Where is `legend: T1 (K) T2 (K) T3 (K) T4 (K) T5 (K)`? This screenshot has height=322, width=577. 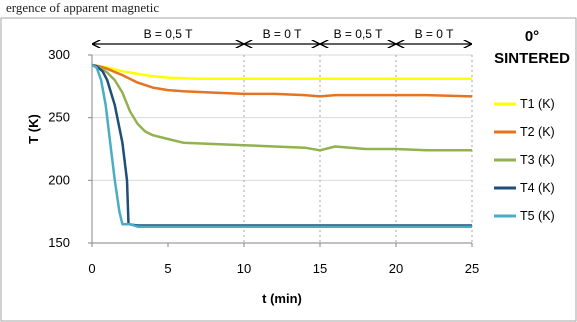 legend: T1 (K) T2 (K) T3 (K) T4 (K) T5 (K) is located at coordinates (524, 160).